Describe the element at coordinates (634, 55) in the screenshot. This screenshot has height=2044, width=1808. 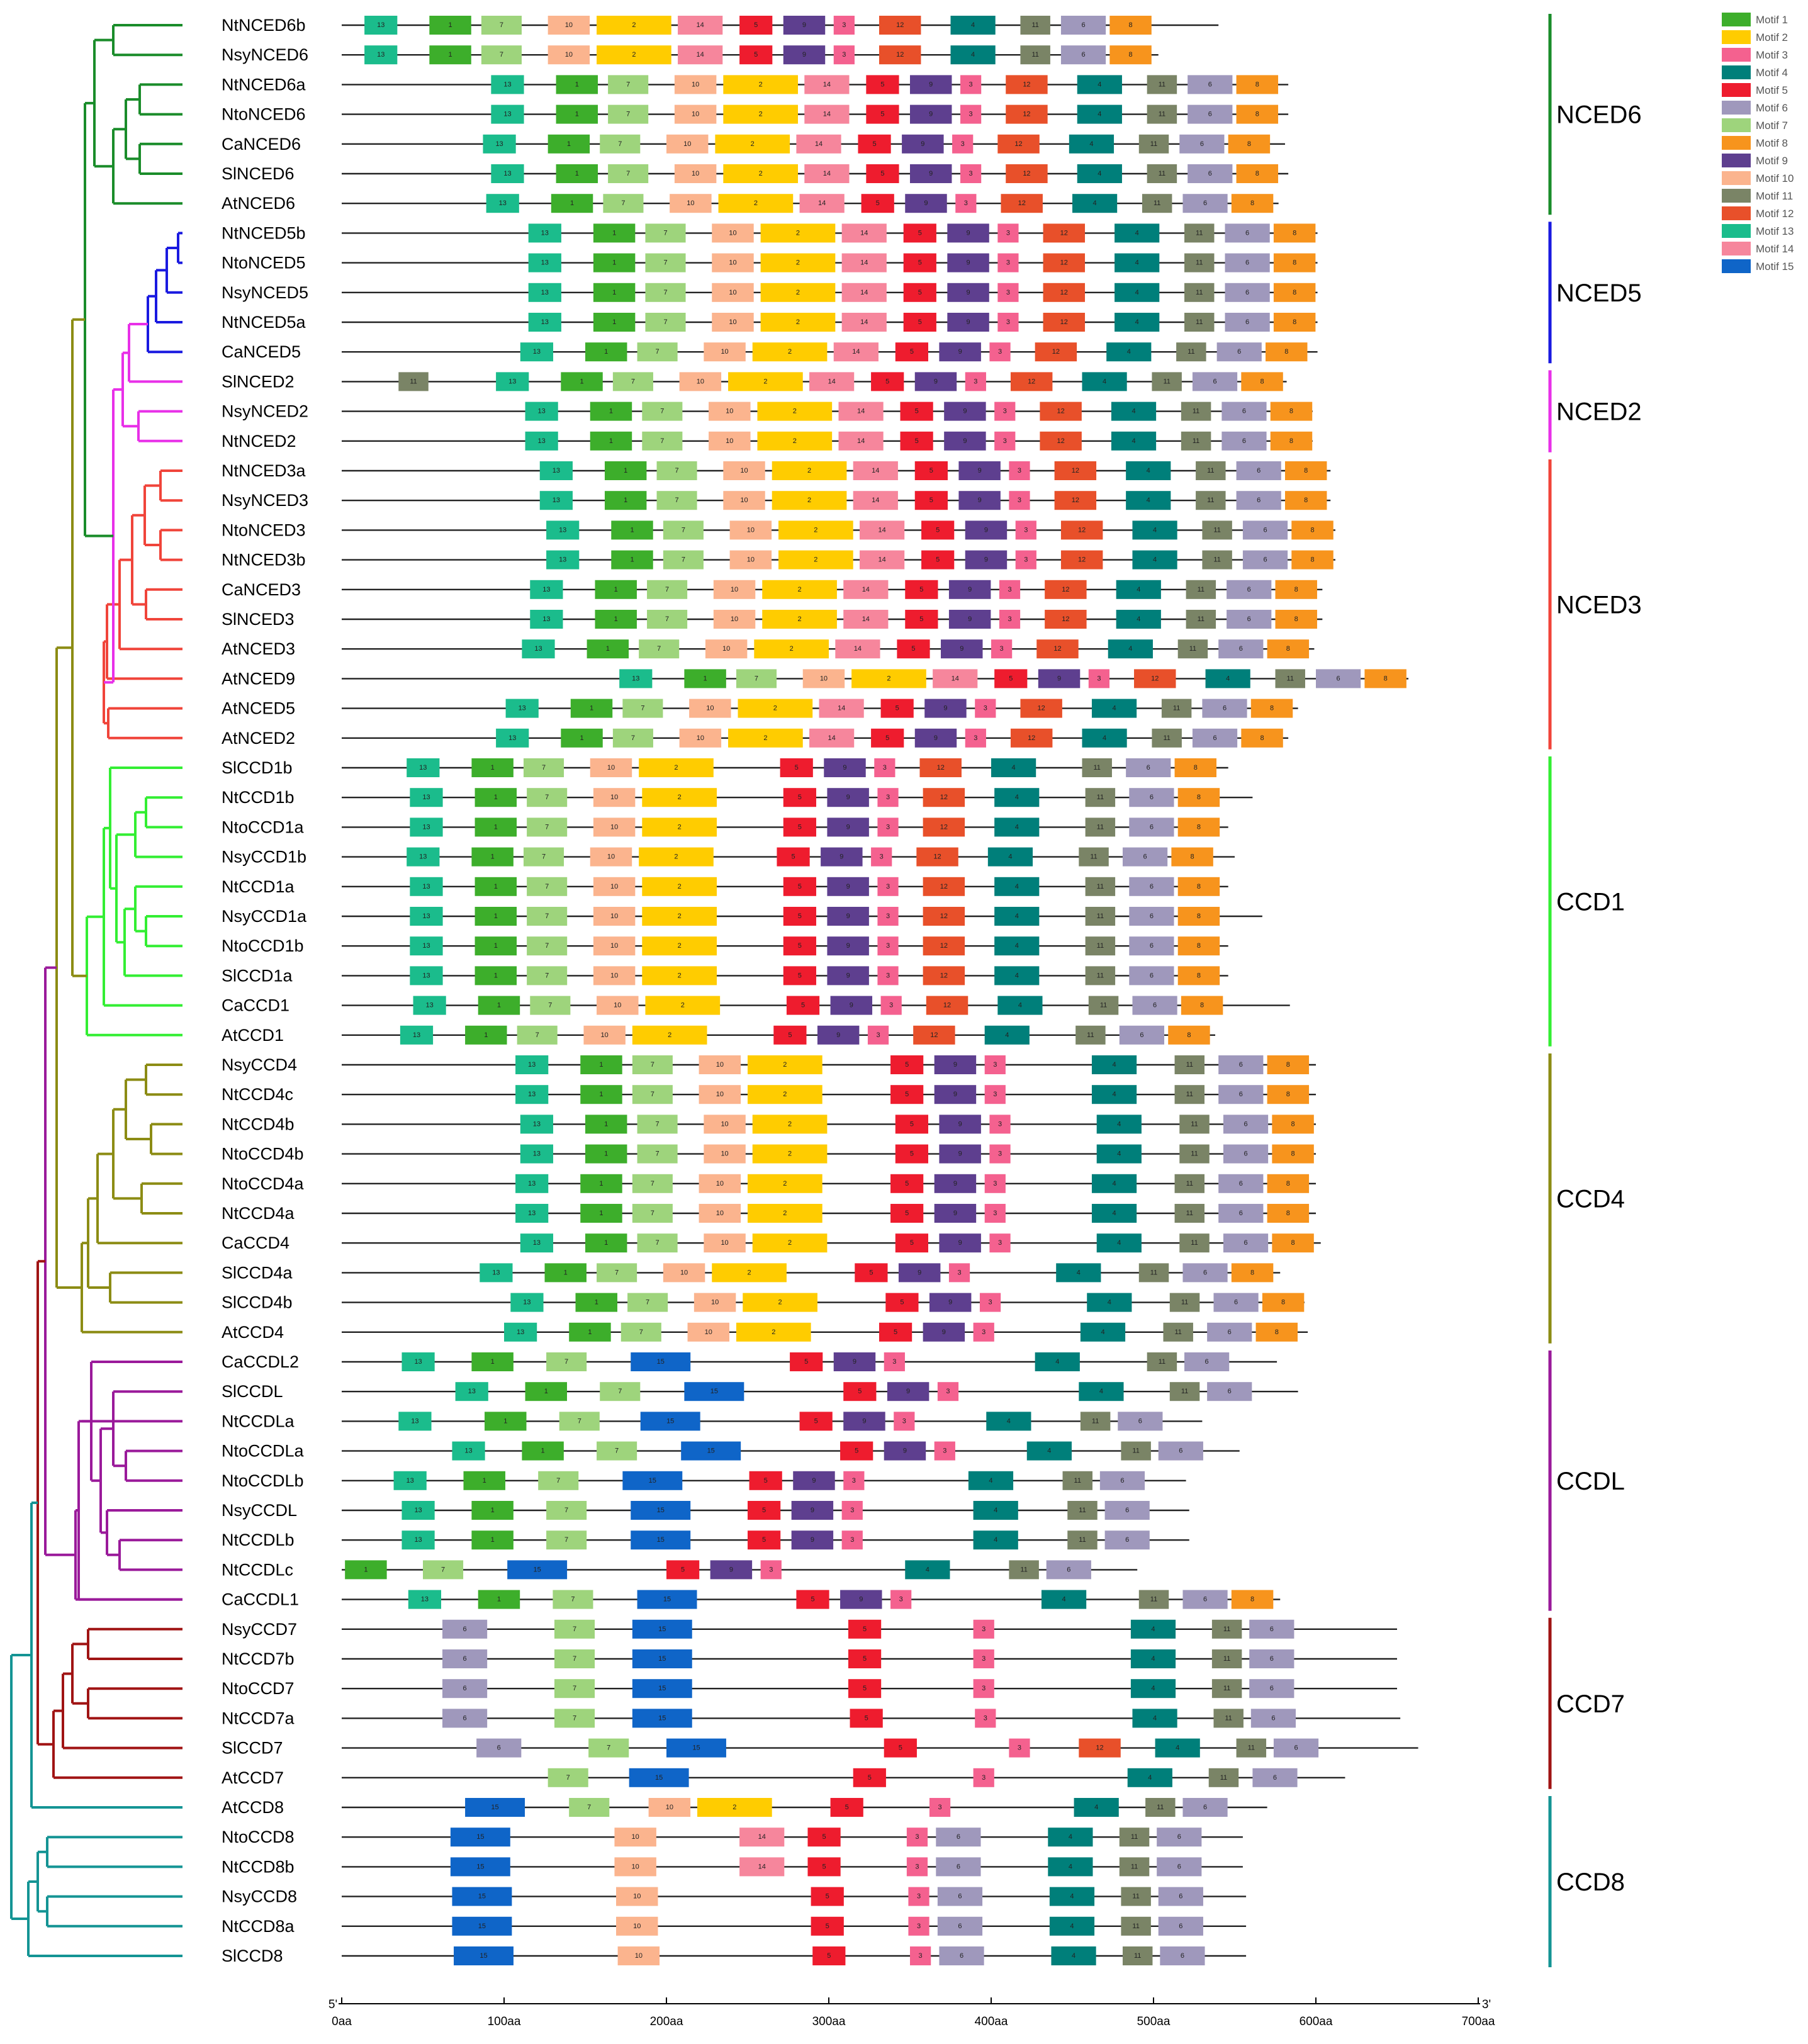
I see `motif-box-number: 2` at that location.